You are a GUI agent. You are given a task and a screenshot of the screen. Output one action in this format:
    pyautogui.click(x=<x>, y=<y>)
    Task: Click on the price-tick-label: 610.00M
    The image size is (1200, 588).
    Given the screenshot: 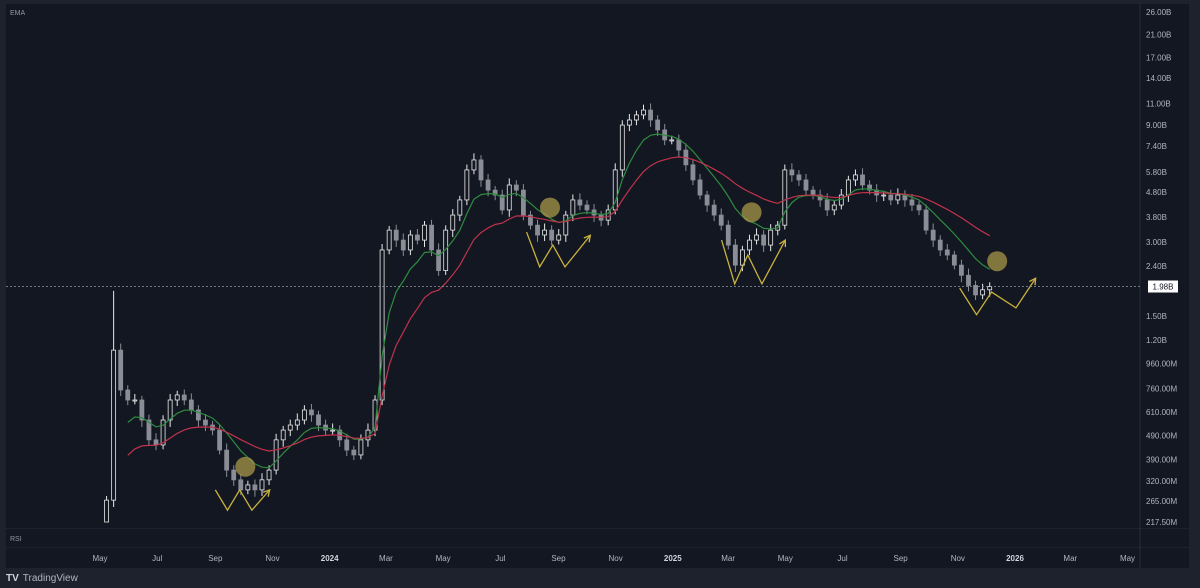 What is the action you would take?
    pyautogui.click(x=1161, y=412)
    